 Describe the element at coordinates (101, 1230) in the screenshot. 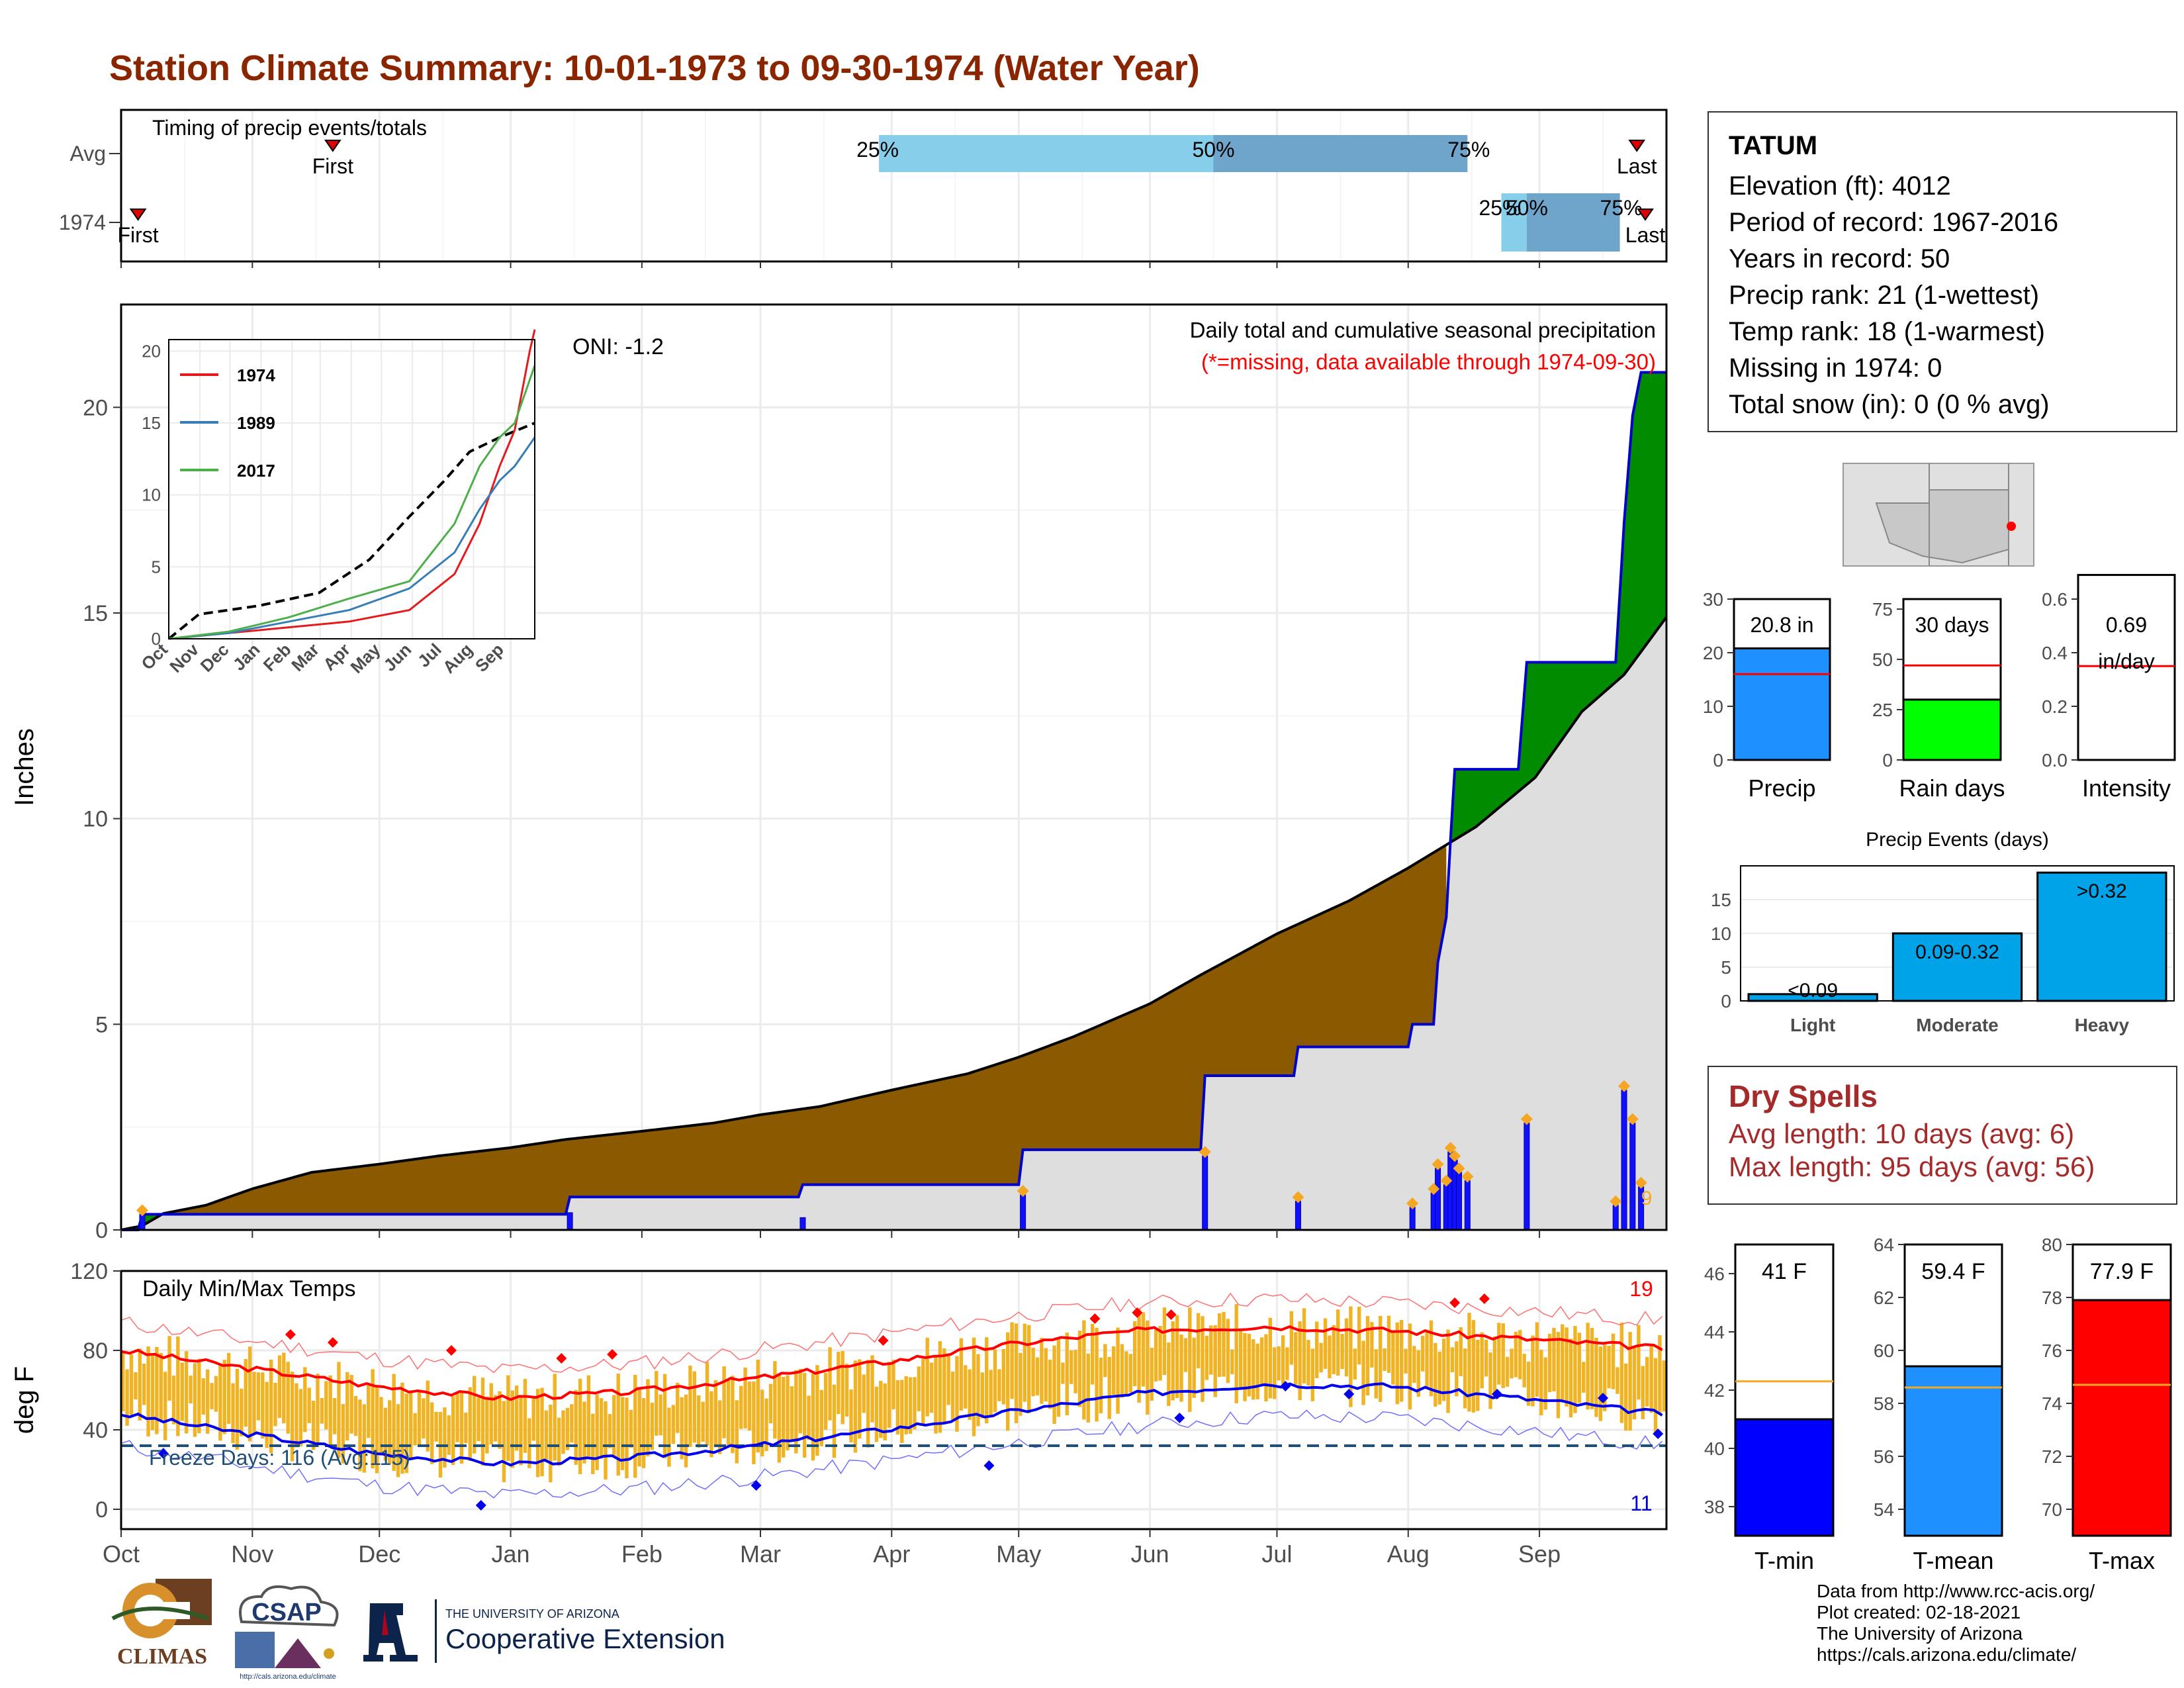

I see `y-tick-label: 0` at that location.